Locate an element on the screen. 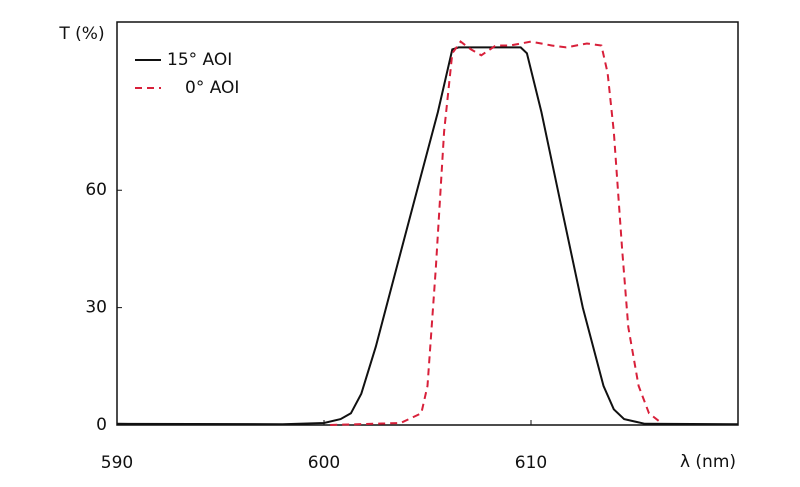 The width and height of the screenshot is (800, 487). y-tick-label: 30 is located at coordinates (96, 308).